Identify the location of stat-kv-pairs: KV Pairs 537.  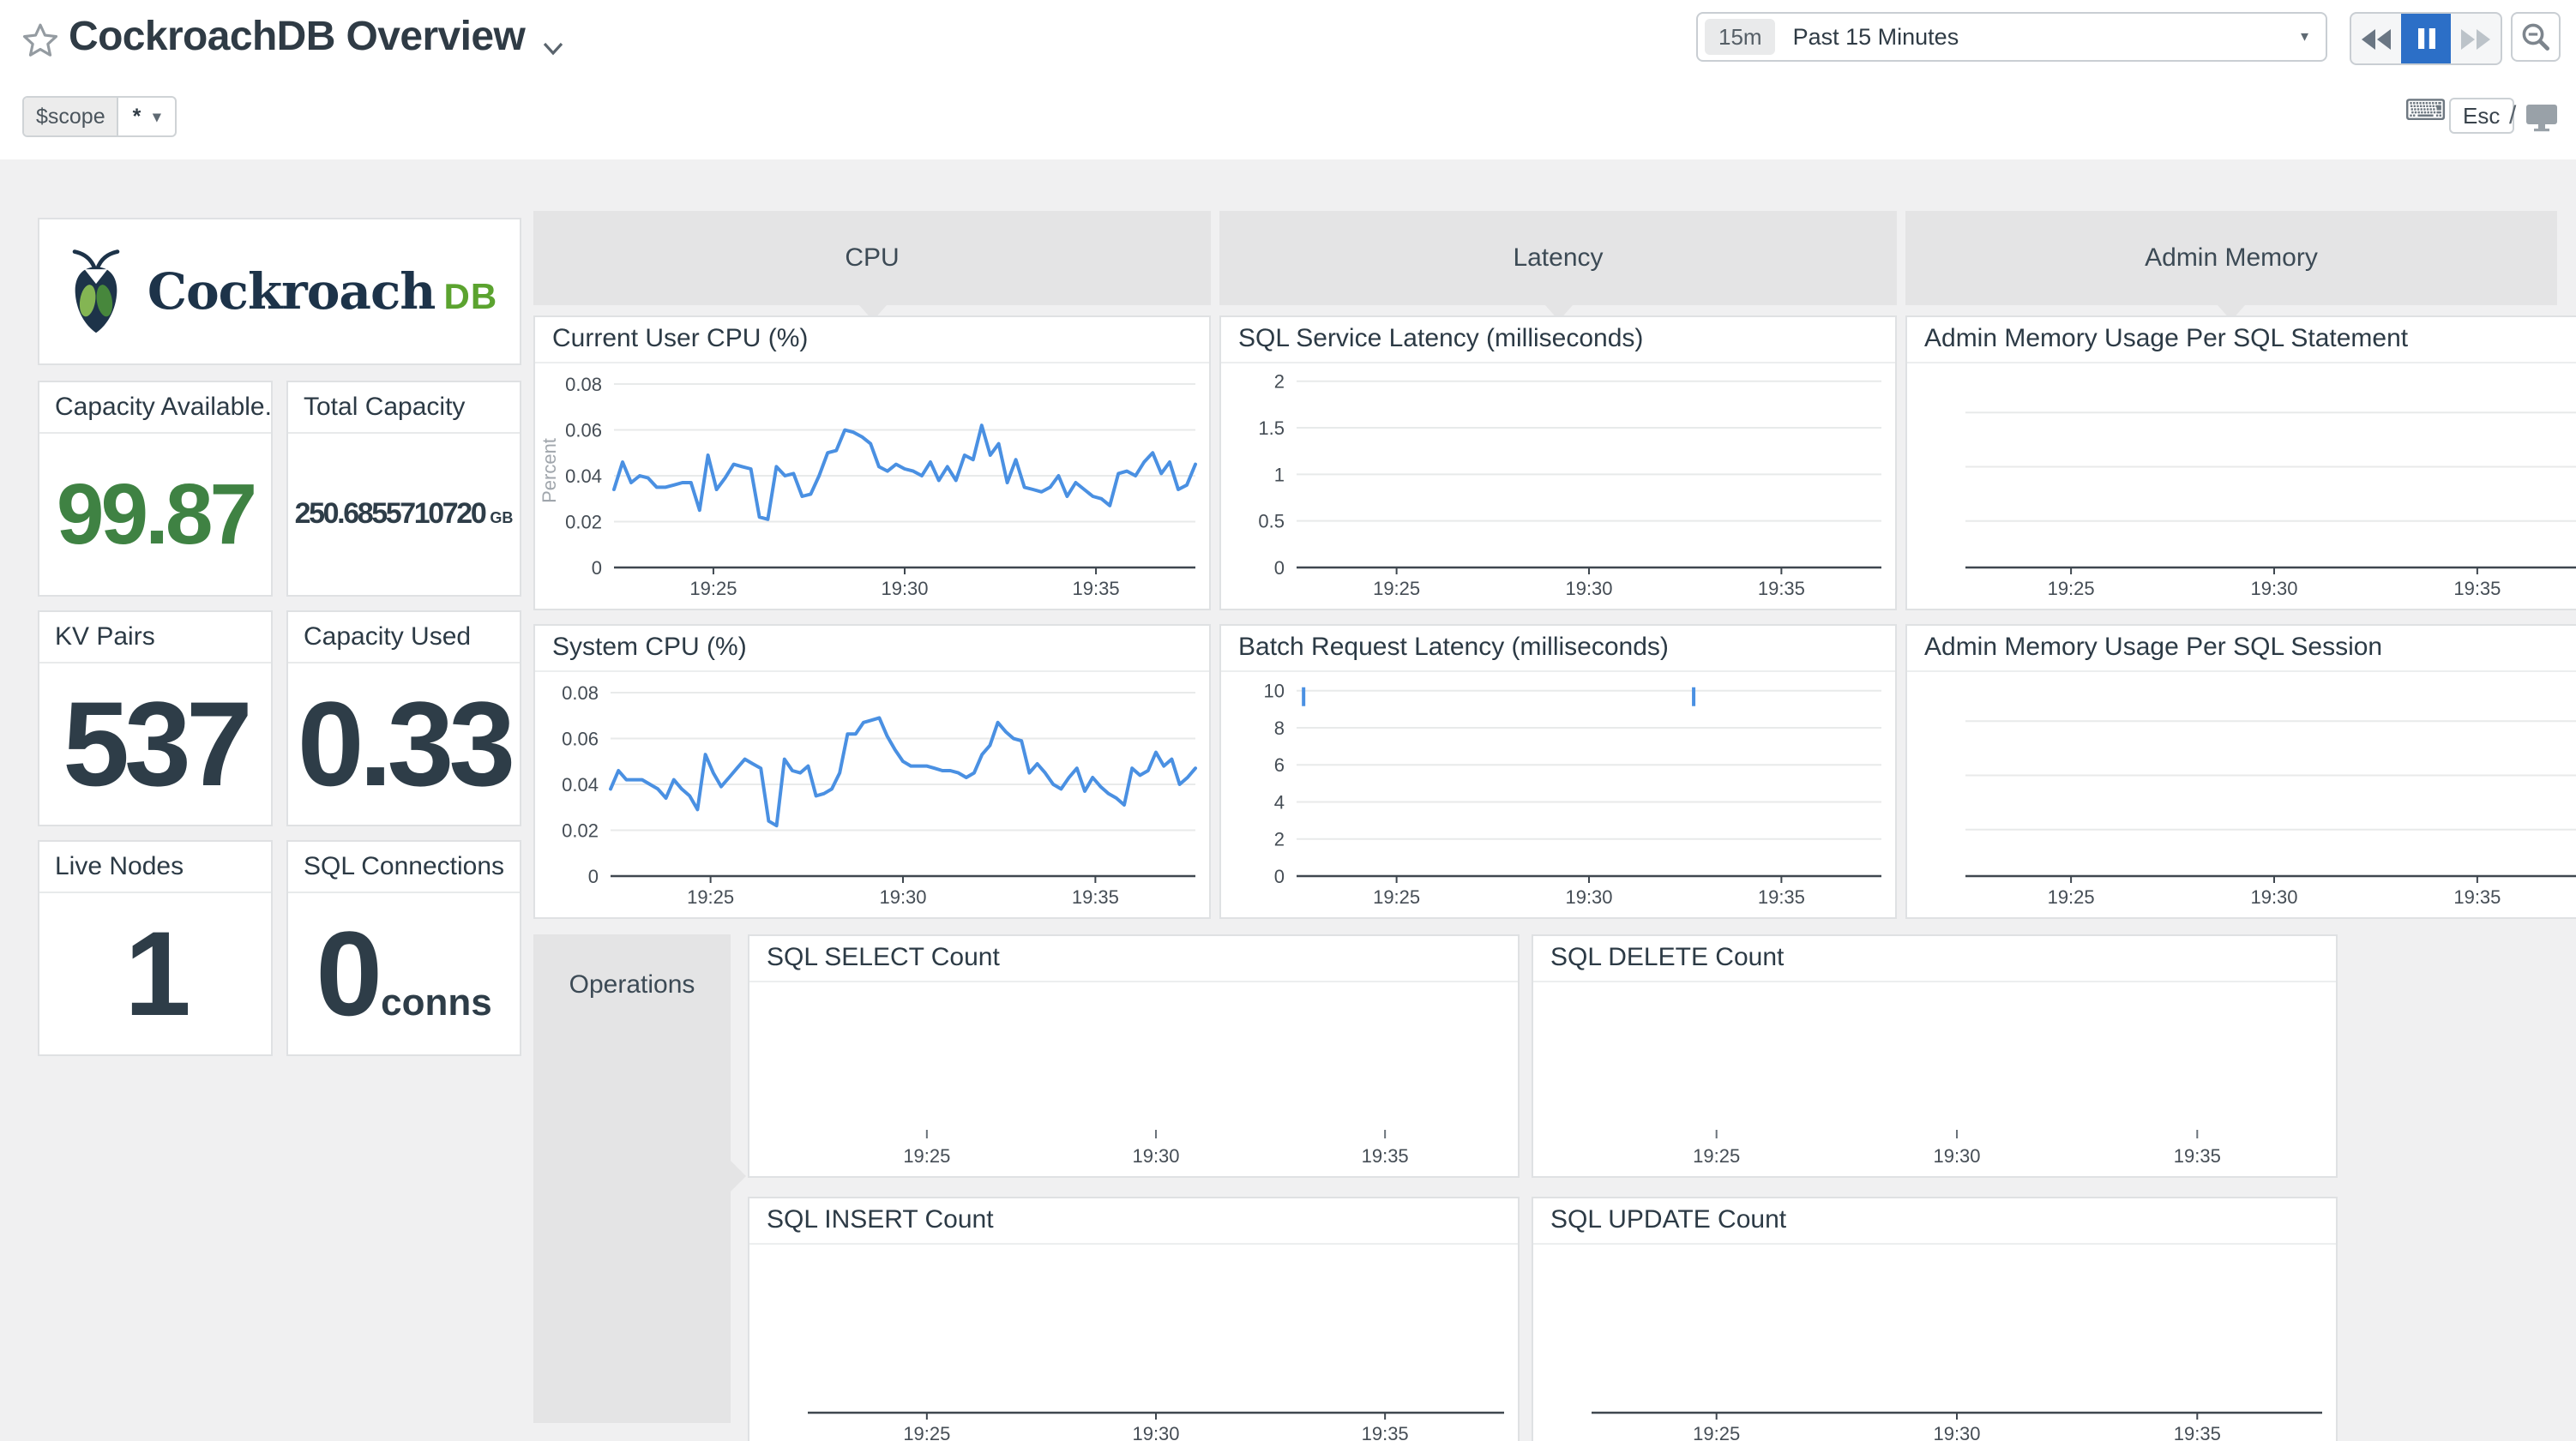
(155, 718).